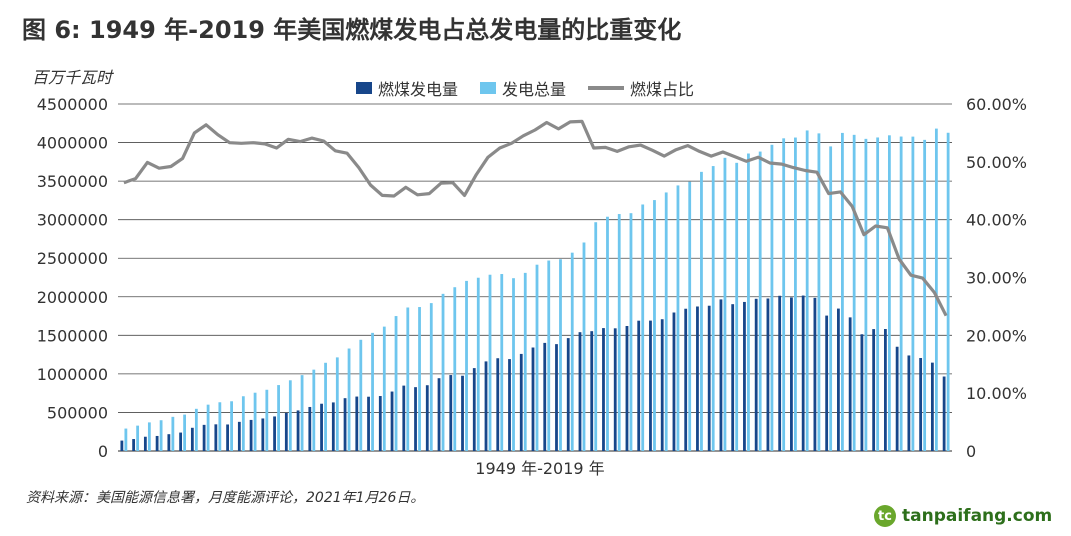 The image size is (1071, 536). I want to click on left-tick-label: 4500000, so click(72, 104).